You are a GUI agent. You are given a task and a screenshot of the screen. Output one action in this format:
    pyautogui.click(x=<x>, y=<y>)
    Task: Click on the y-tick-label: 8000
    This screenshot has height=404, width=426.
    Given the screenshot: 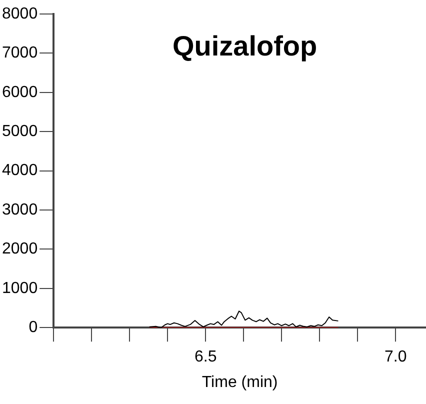 What is the action you would take?
    pyautogui.click(x=20, y=13)
    